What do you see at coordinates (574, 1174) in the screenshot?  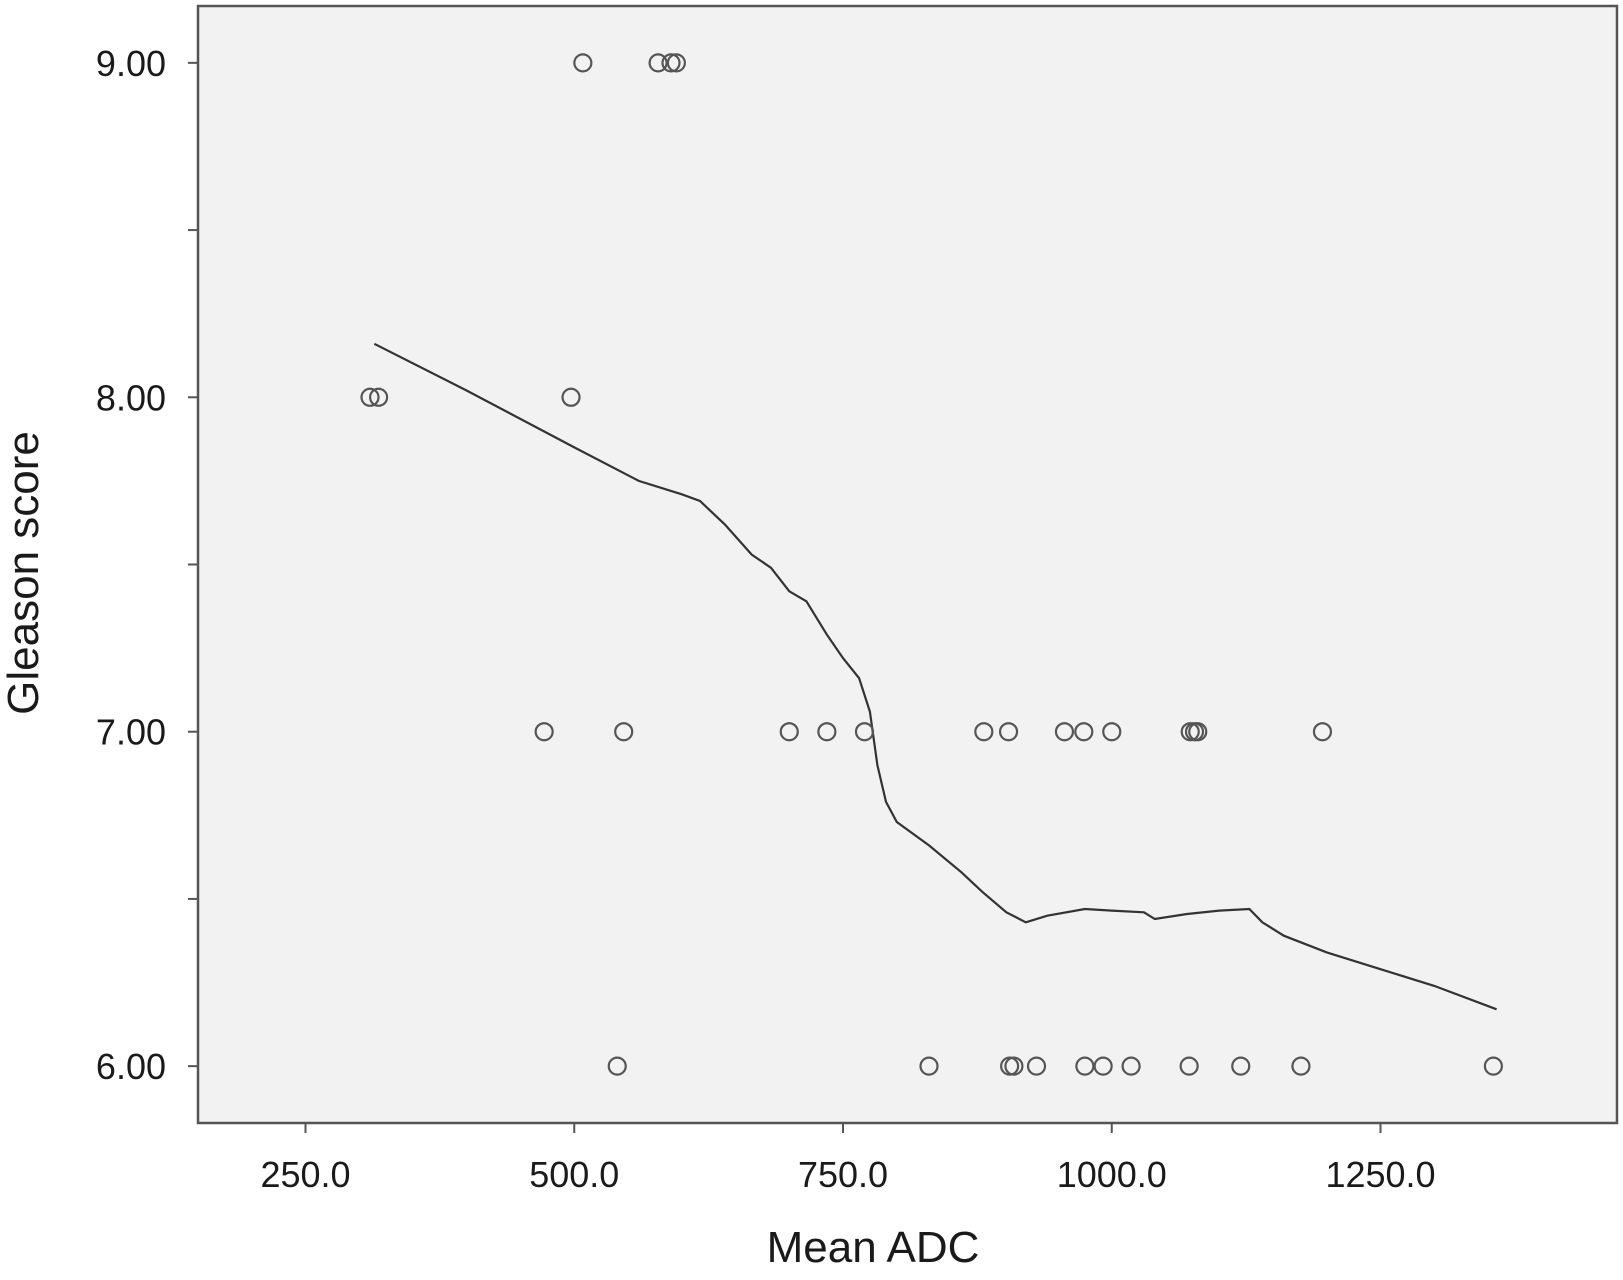 I see `x-tick-label: 500.0` at bounding box center [574, 1174].